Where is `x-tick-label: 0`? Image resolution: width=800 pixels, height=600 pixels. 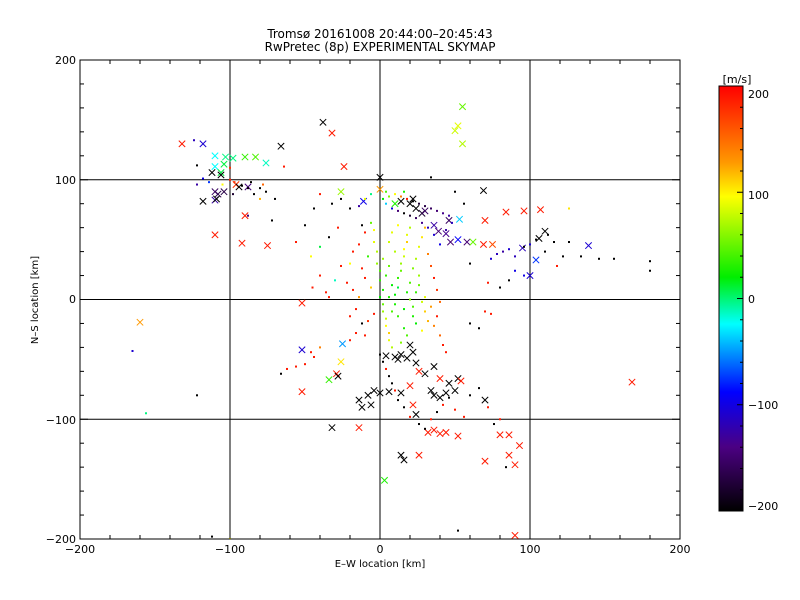
x-tick-label: 0 is located at coordinates (380, 549).